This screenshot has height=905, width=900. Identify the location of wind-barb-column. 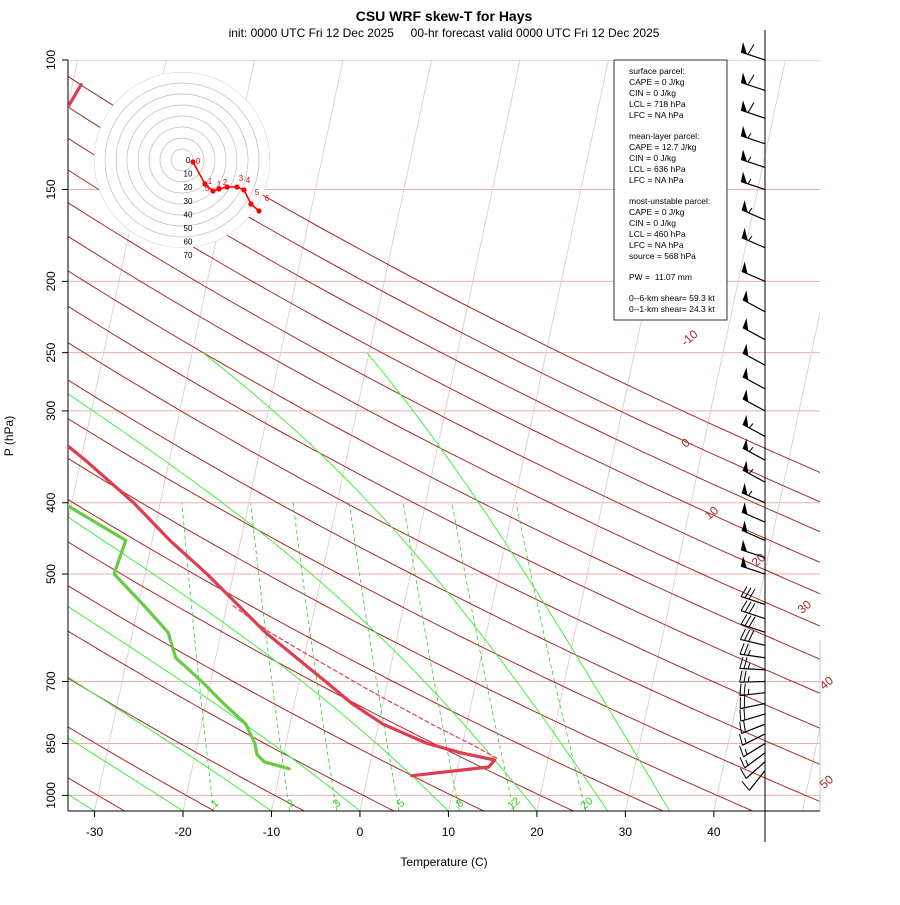
(752, 416).